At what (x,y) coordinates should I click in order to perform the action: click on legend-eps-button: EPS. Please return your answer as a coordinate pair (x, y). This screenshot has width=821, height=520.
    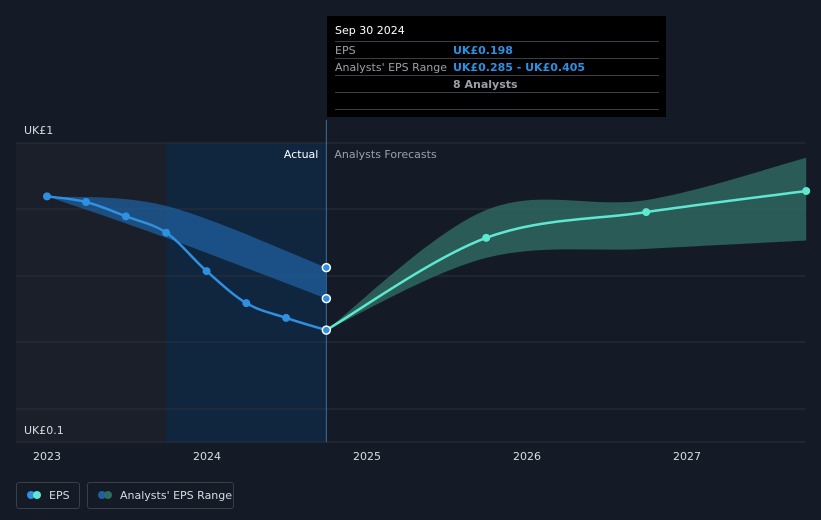
    Looking at the image, I should click on (48, 495).